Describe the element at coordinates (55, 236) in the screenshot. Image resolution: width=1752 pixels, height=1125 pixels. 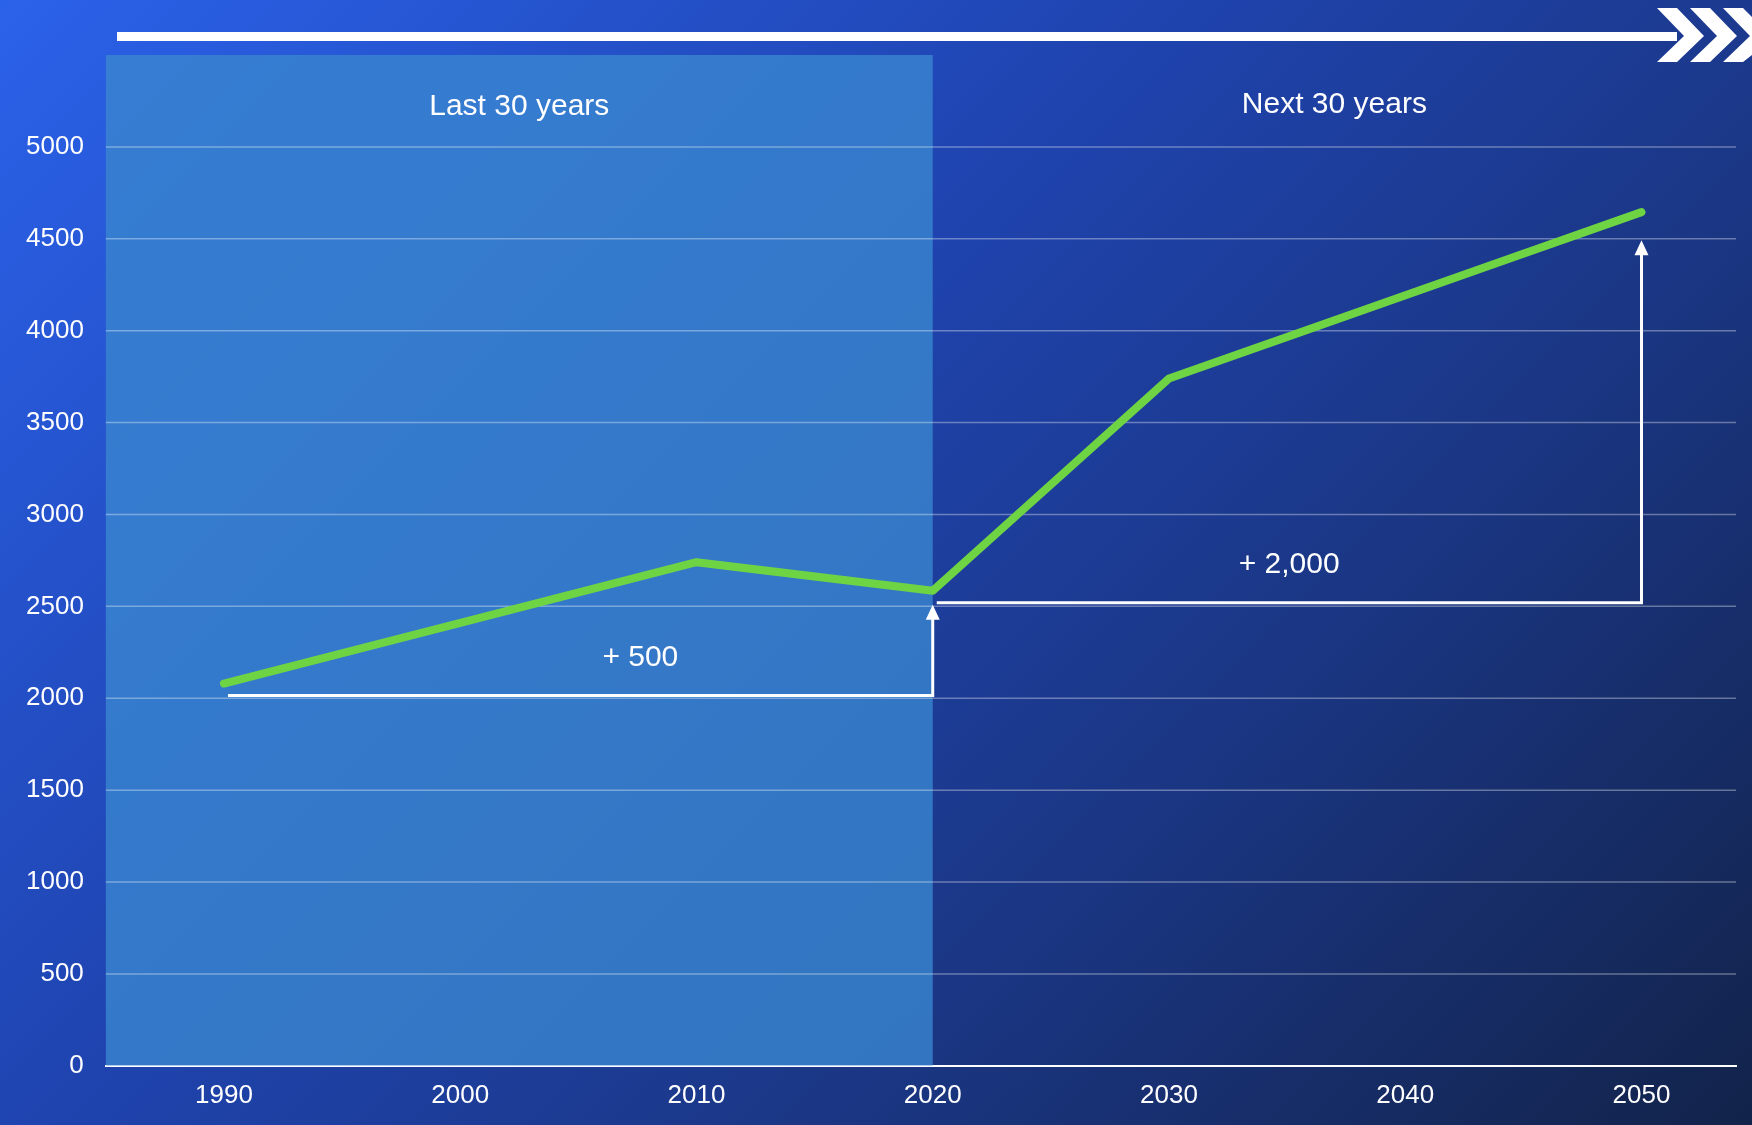
I see `y-tick-label: 4500` at that location.